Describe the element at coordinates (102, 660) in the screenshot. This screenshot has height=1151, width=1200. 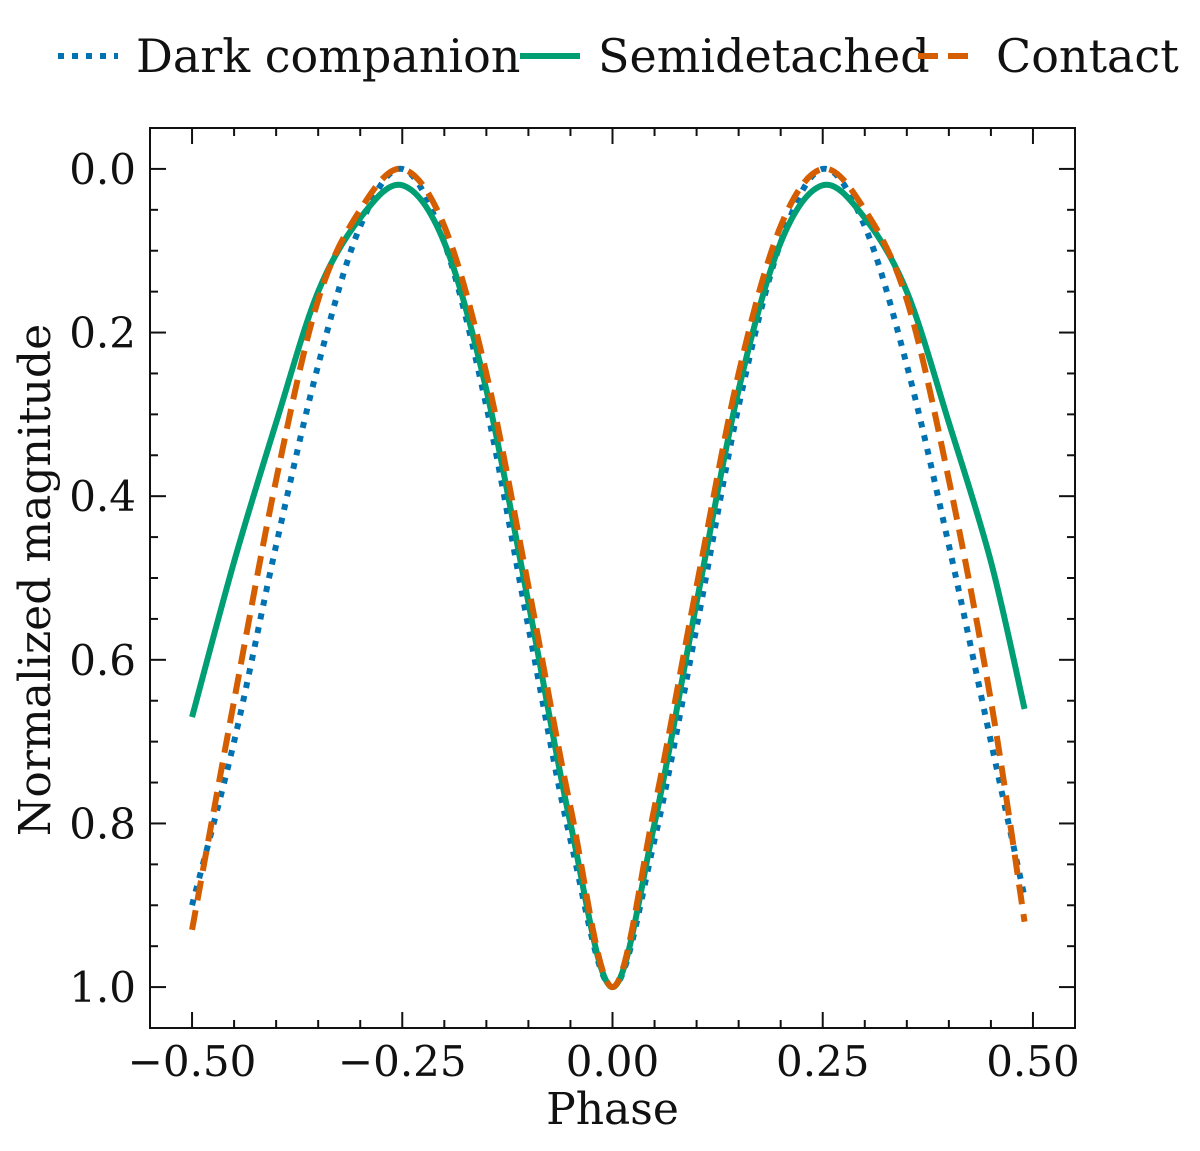
I see `y-tick-label: 0.6` at that location.